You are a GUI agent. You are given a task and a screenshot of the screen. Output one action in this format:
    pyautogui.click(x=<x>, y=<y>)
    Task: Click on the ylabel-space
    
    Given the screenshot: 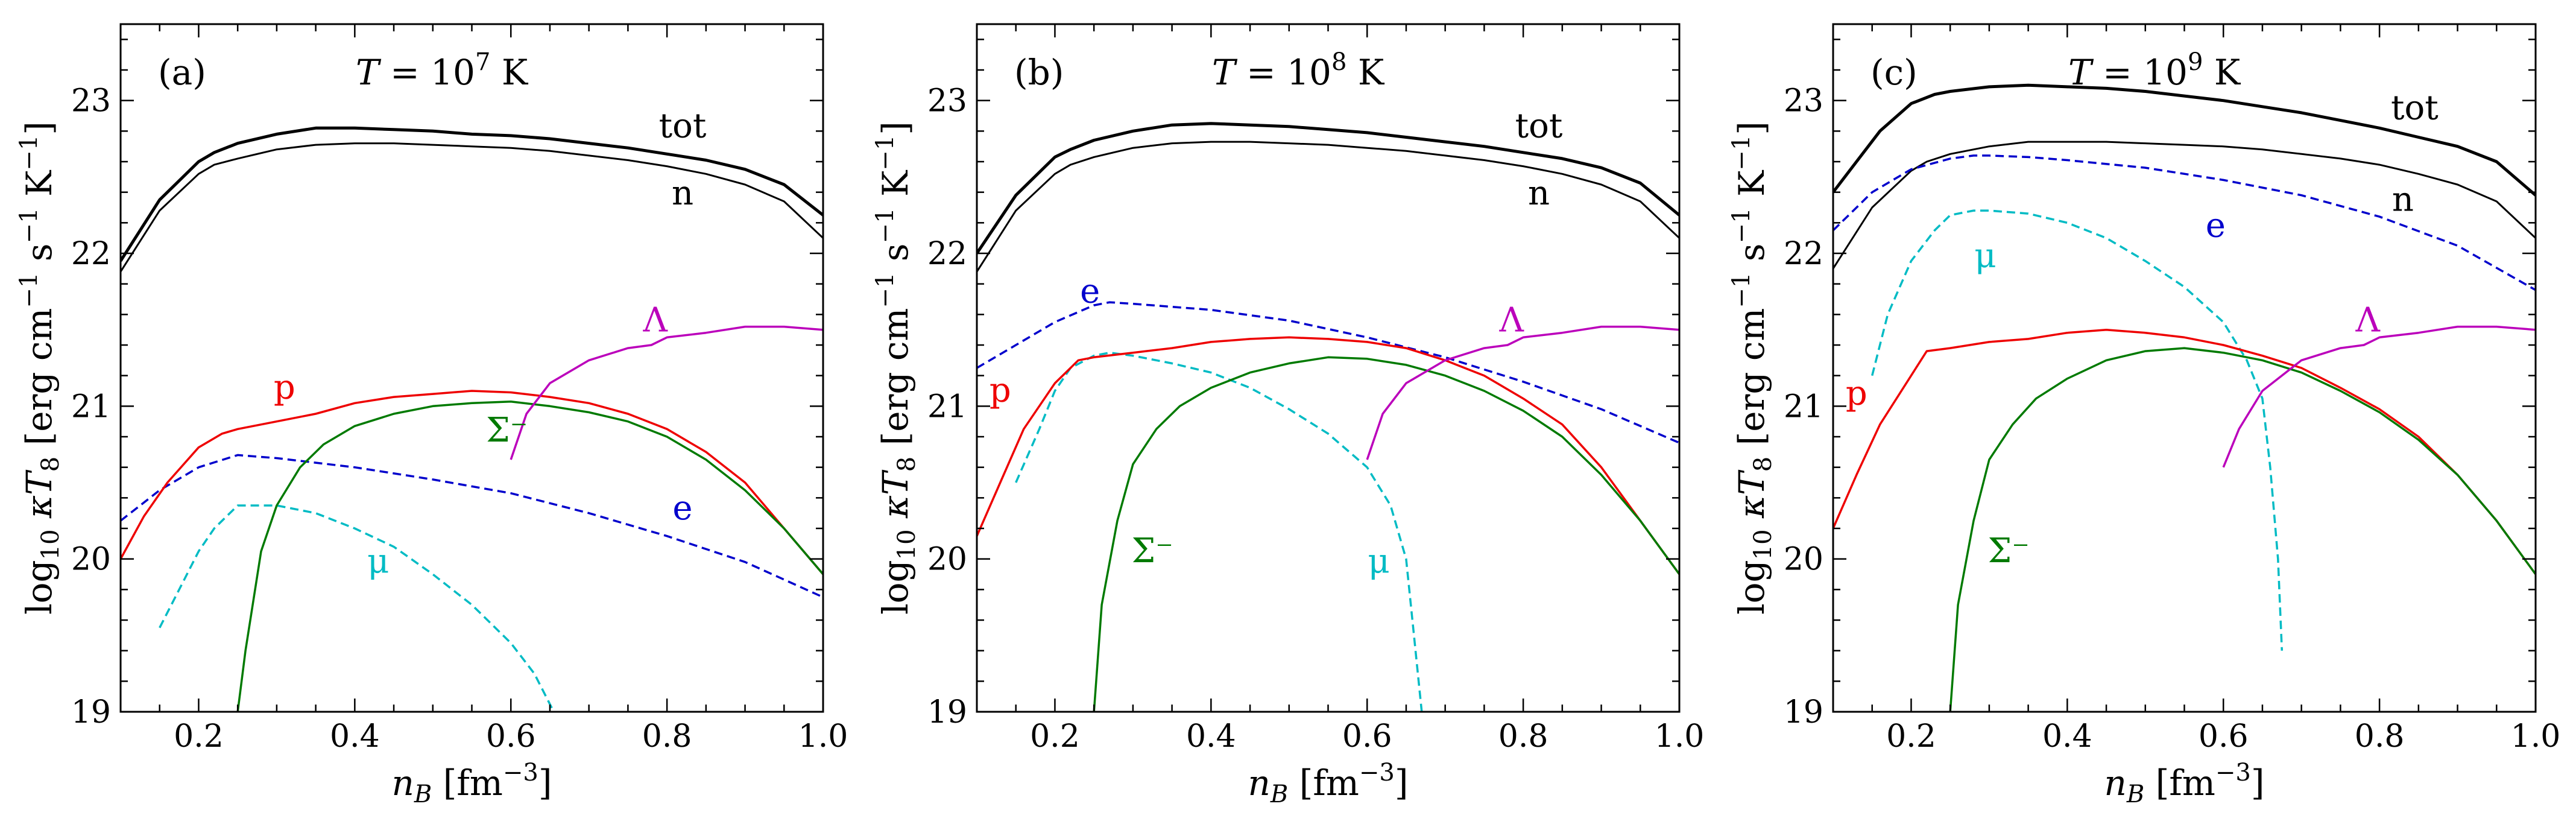 What is the action you would take?
    pyautogui.click(x=39, y=523)
    